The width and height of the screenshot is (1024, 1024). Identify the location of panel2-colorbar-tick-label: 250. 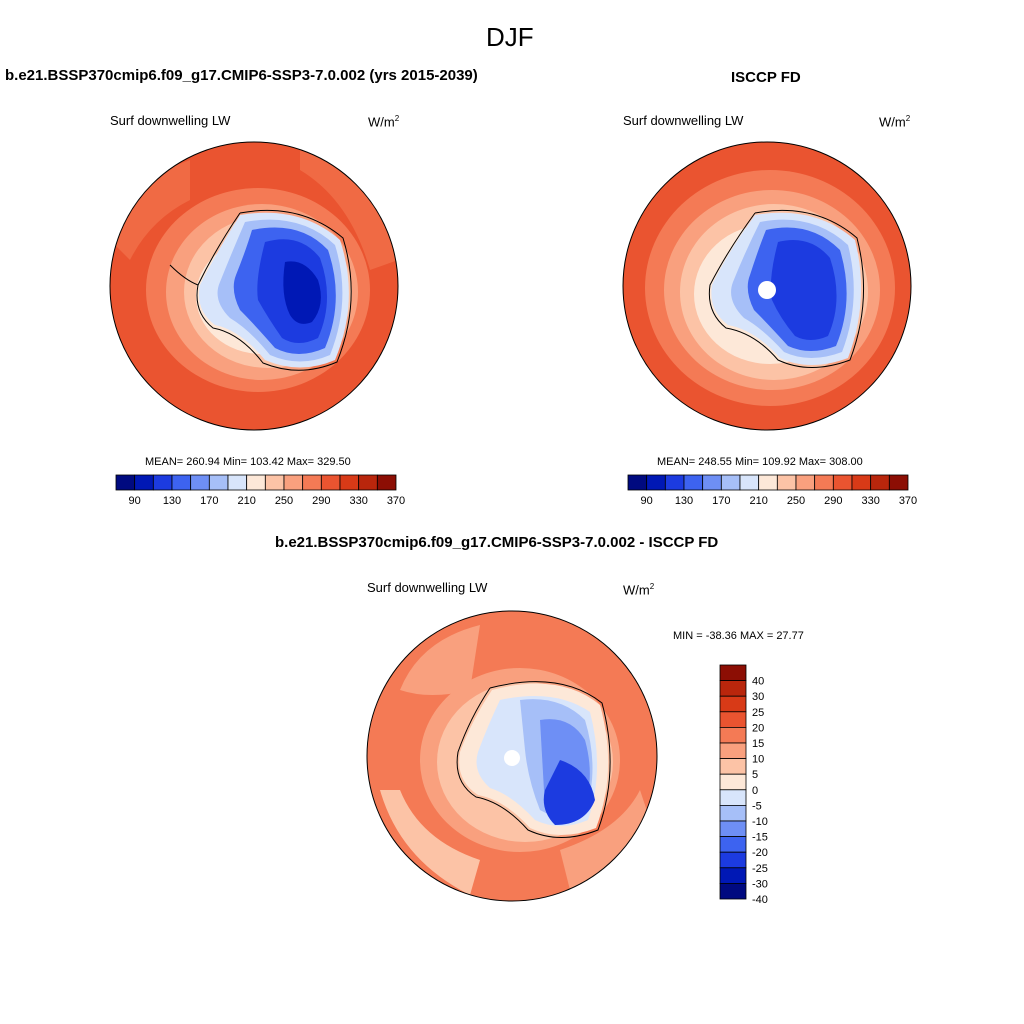
(796, 501).